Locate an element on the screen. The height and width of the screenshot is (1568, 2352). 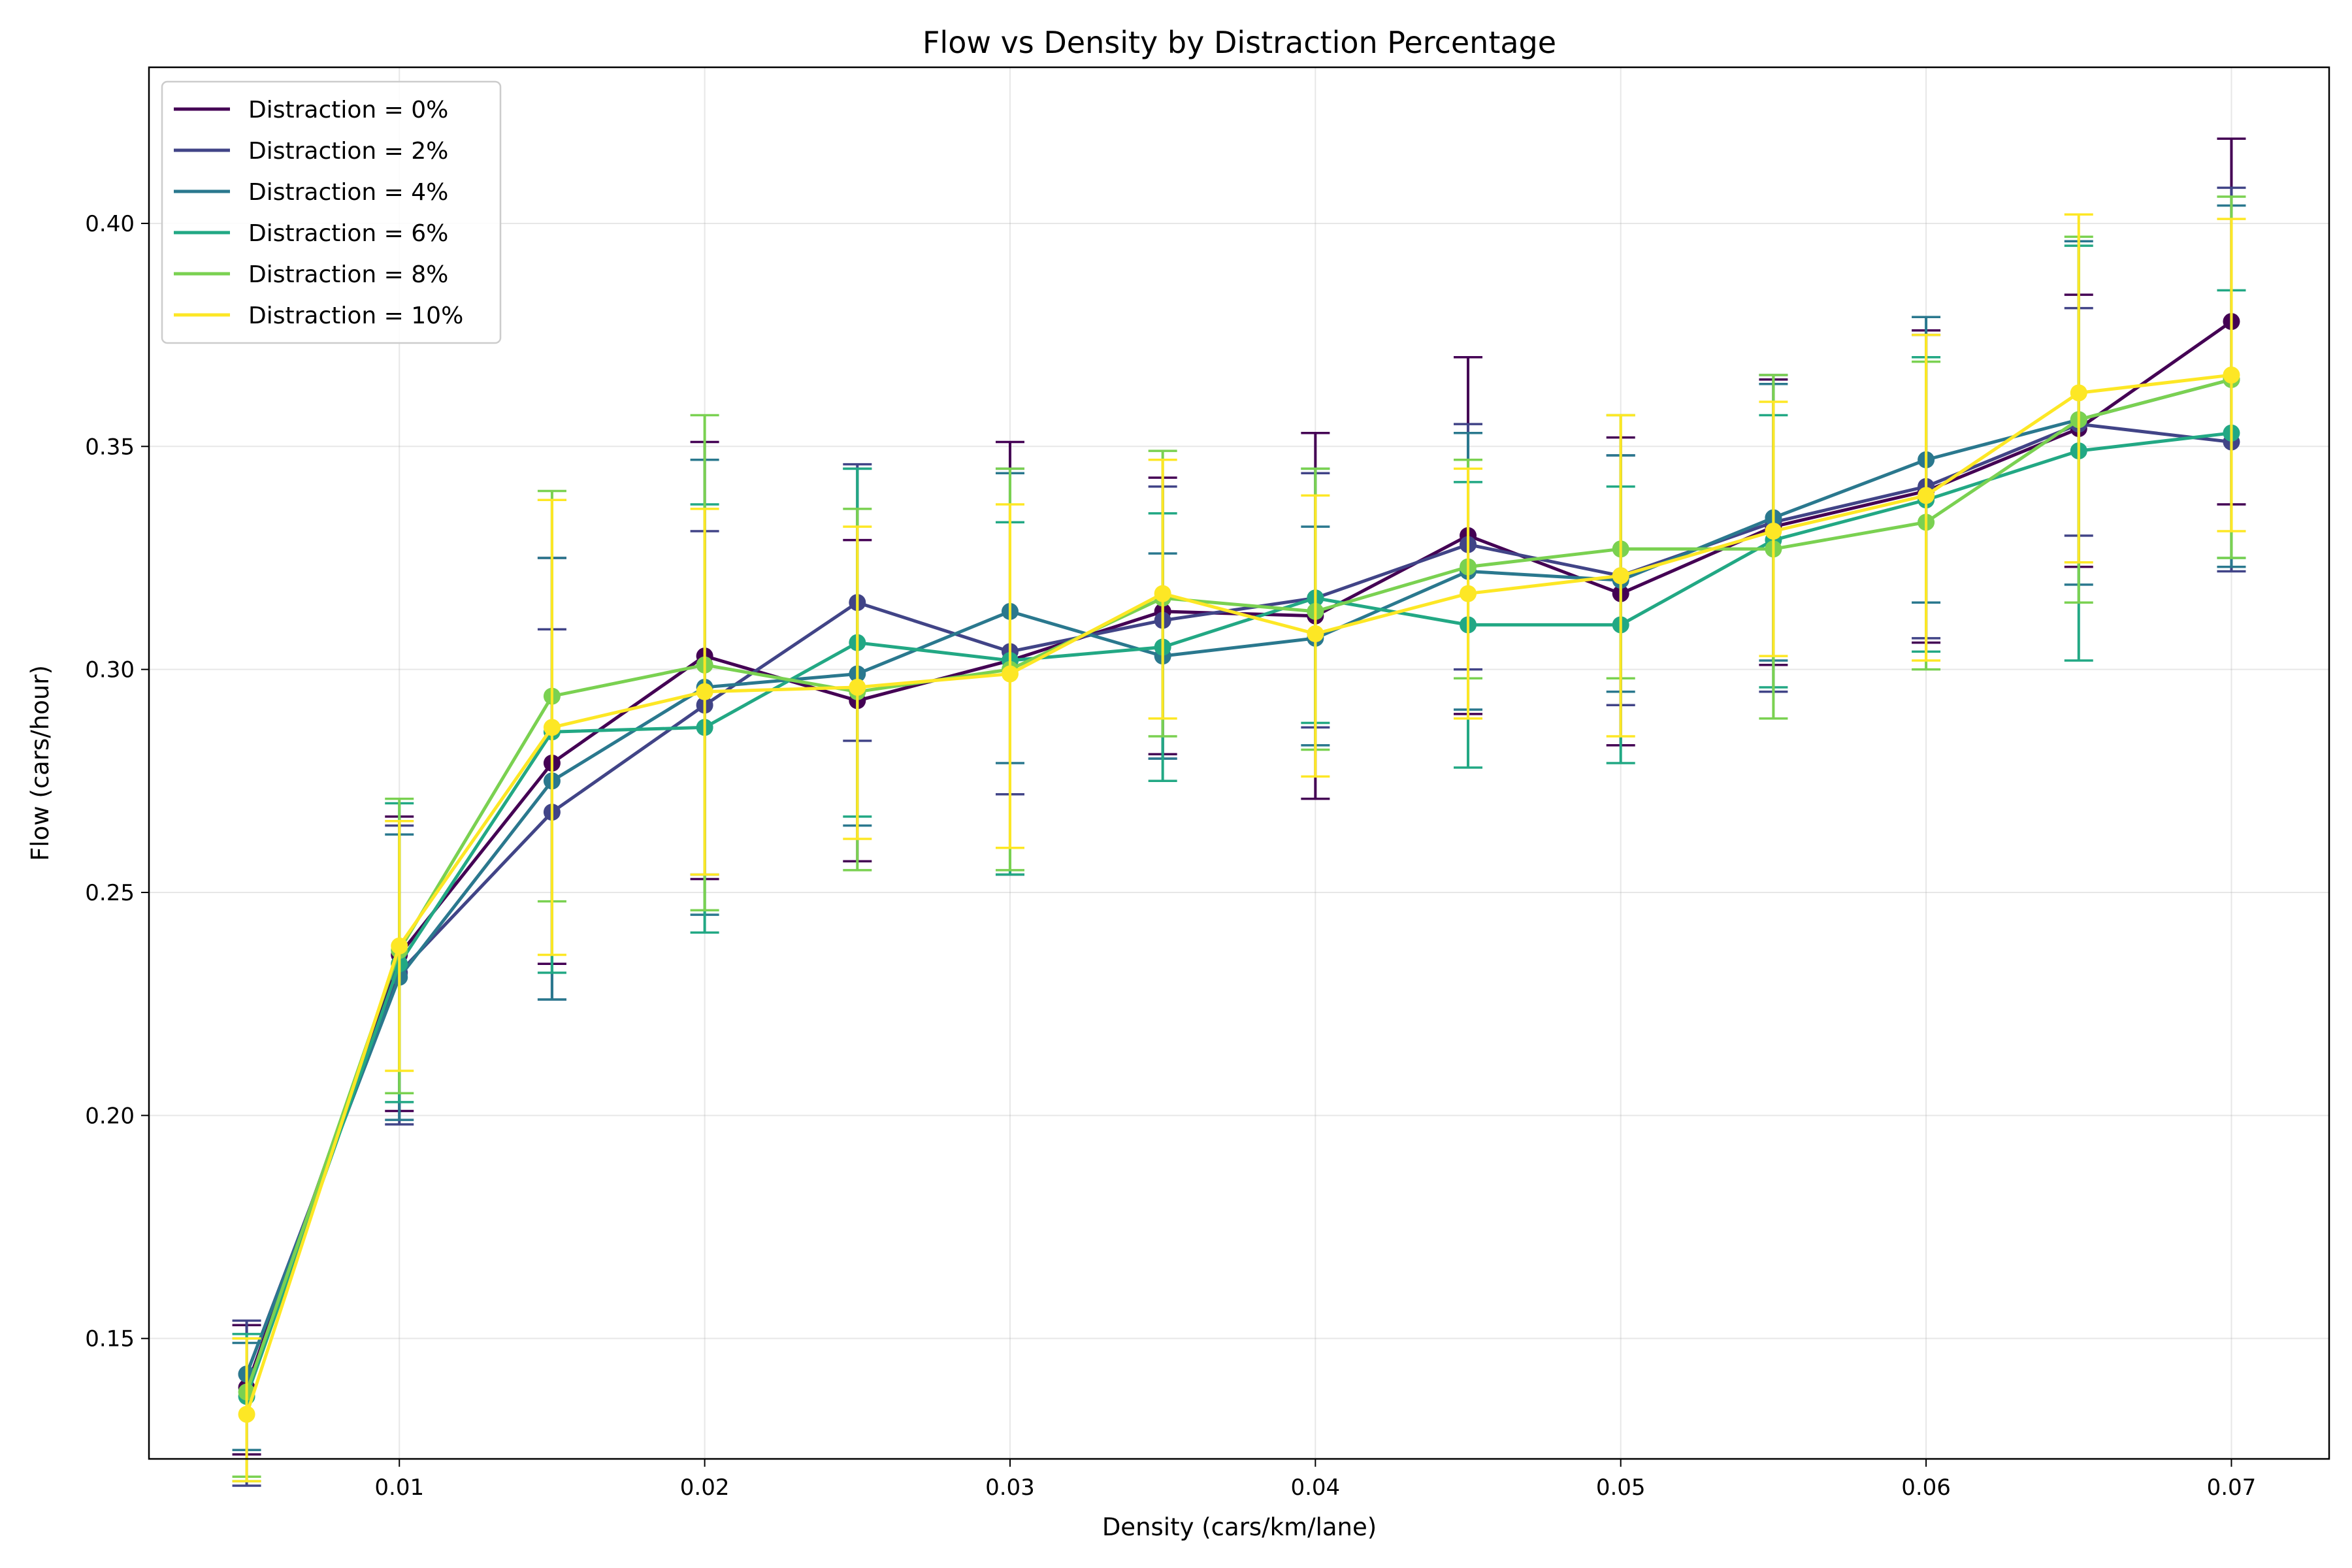
legend-entry: Distraction = 0% is located at coordinates (348, 110).